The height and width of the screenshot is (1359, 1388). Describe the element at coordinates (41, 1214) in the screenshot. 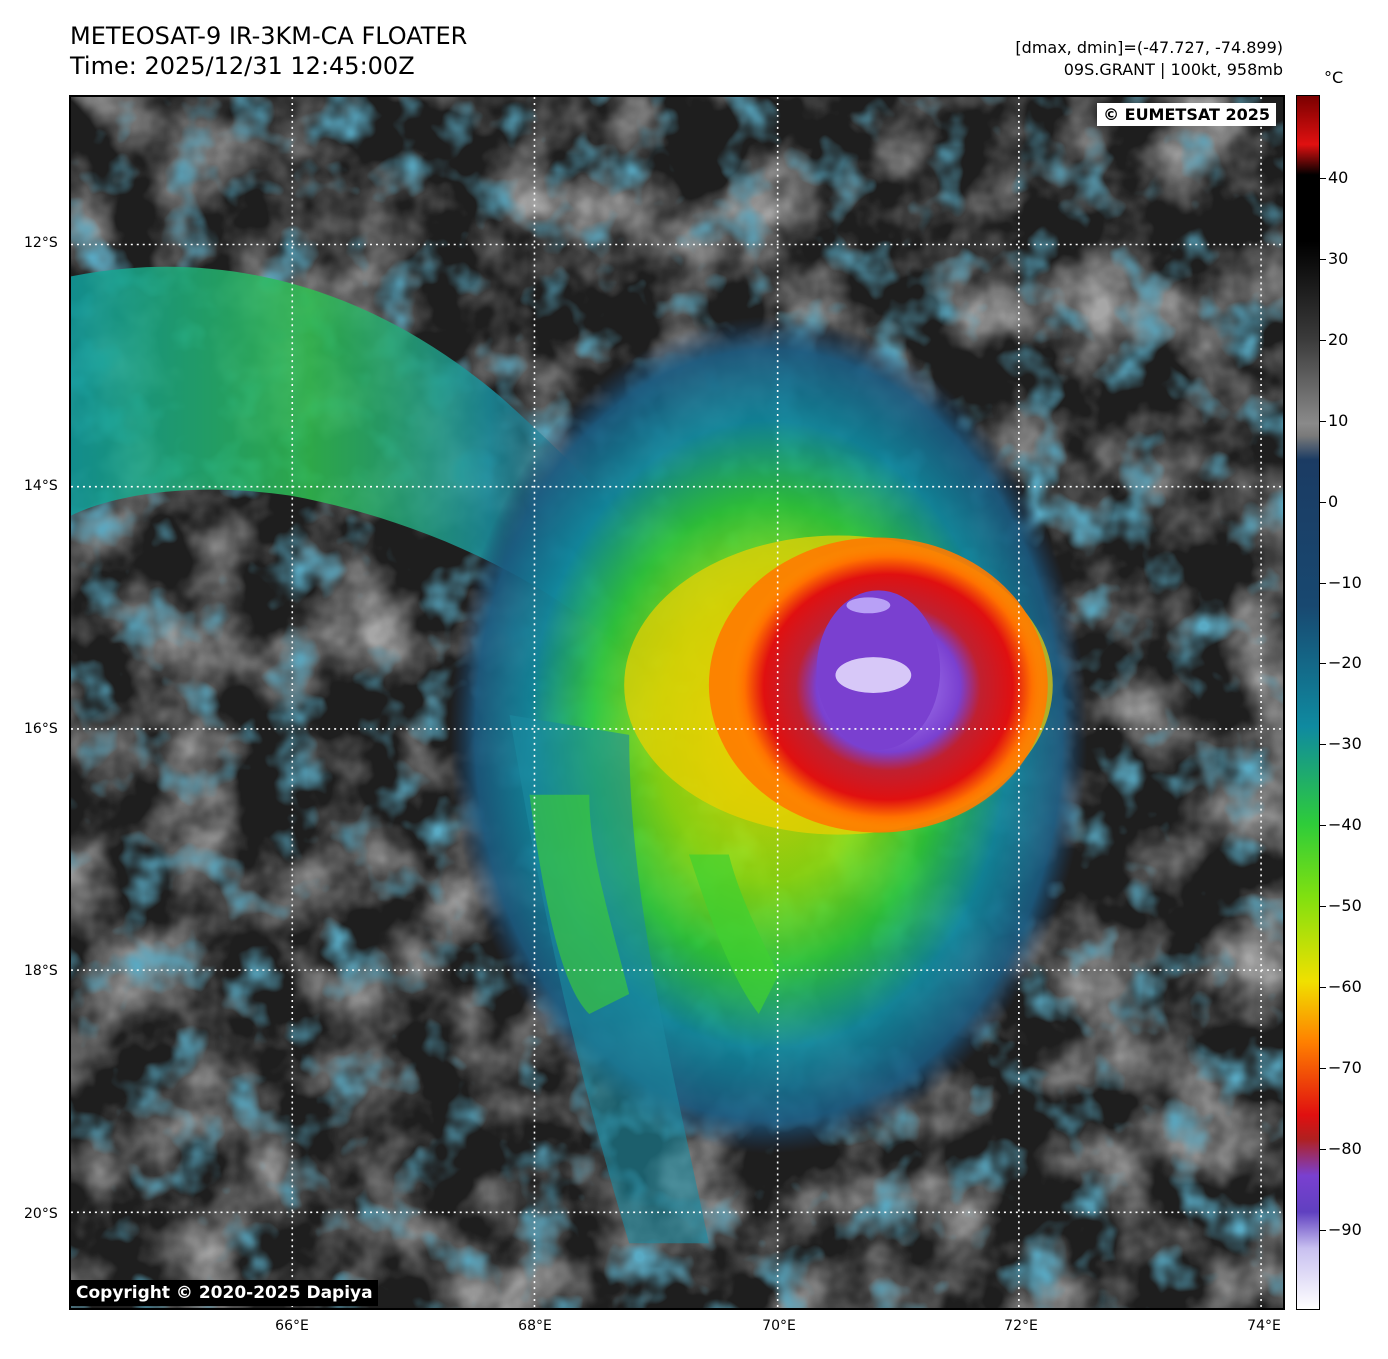

I see `lat-label-20s: 20°S` at that location.